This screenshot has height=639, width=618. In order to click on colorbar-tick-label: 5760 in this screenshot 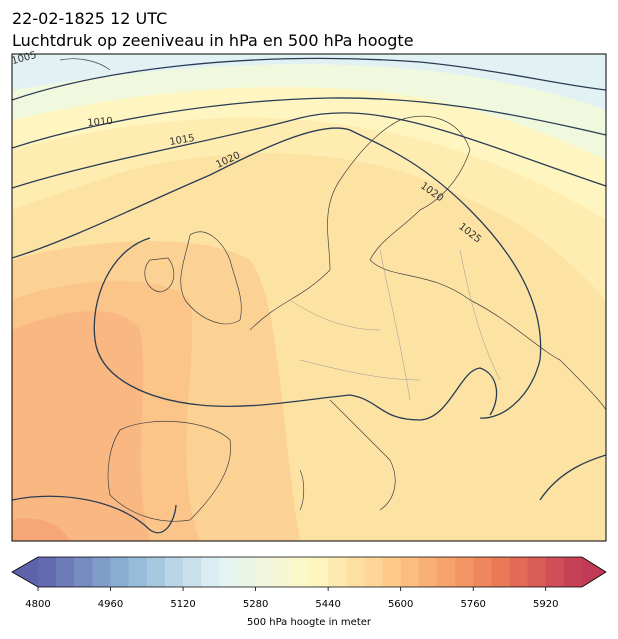, I will do `click(472, 604)`.